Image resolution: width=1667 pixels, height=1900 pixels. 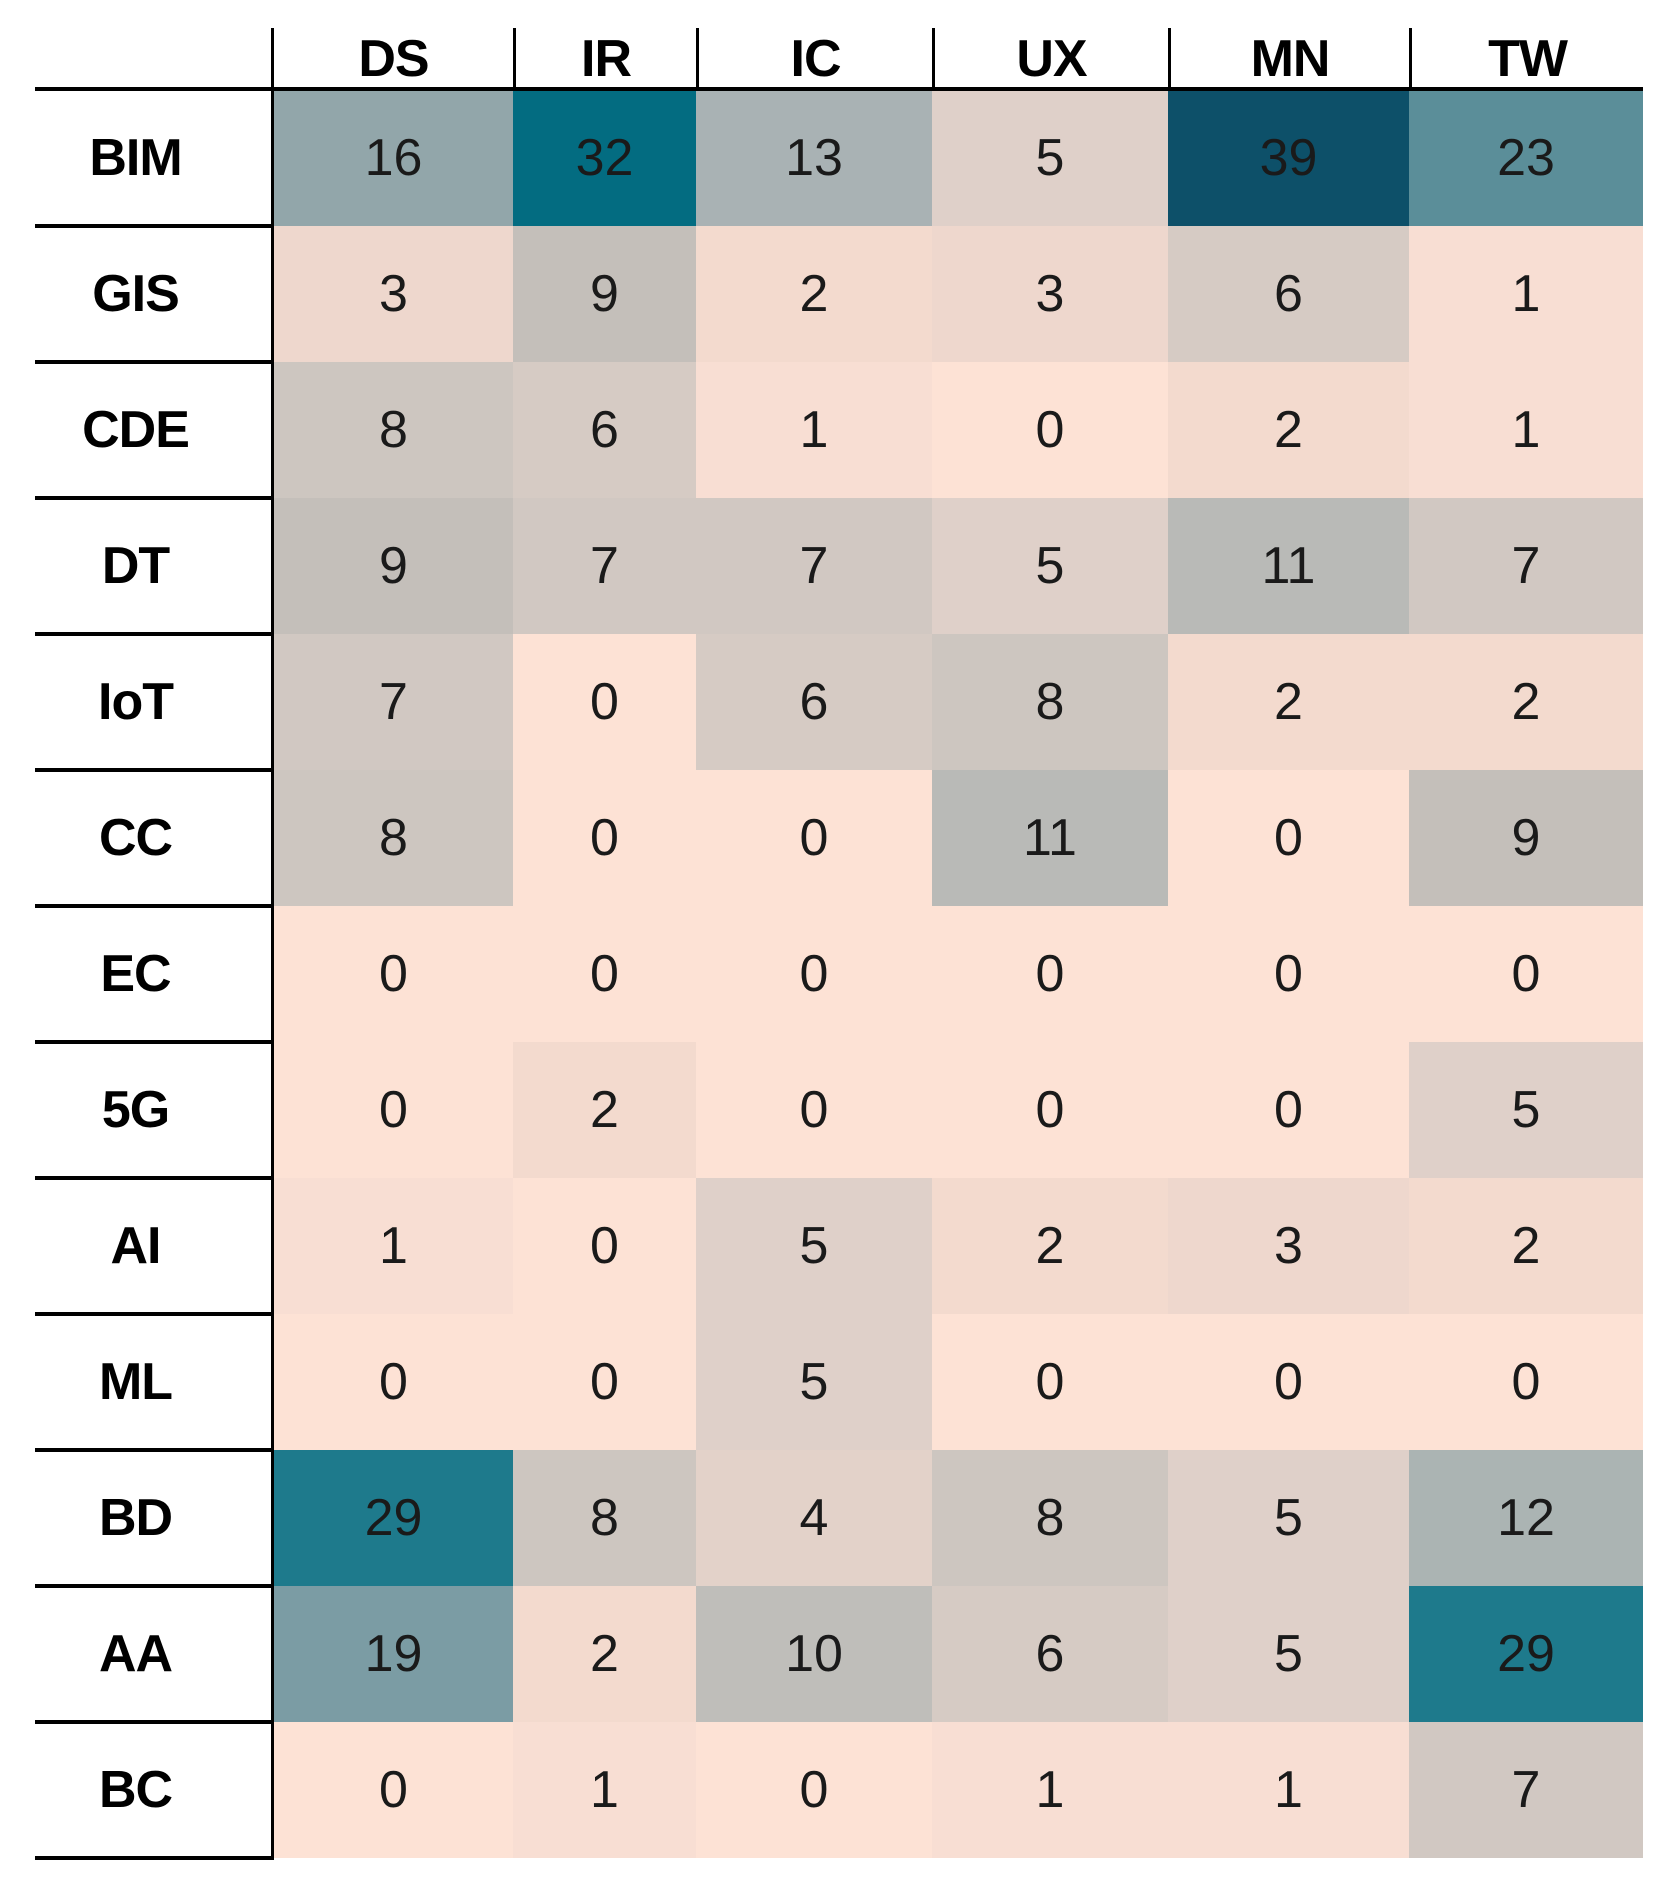 What do you see at coordinates (1288, 702) in the screenshot?
I see `heatmap-cell-iot-mn: 2` at bounding box center [1288, 702].